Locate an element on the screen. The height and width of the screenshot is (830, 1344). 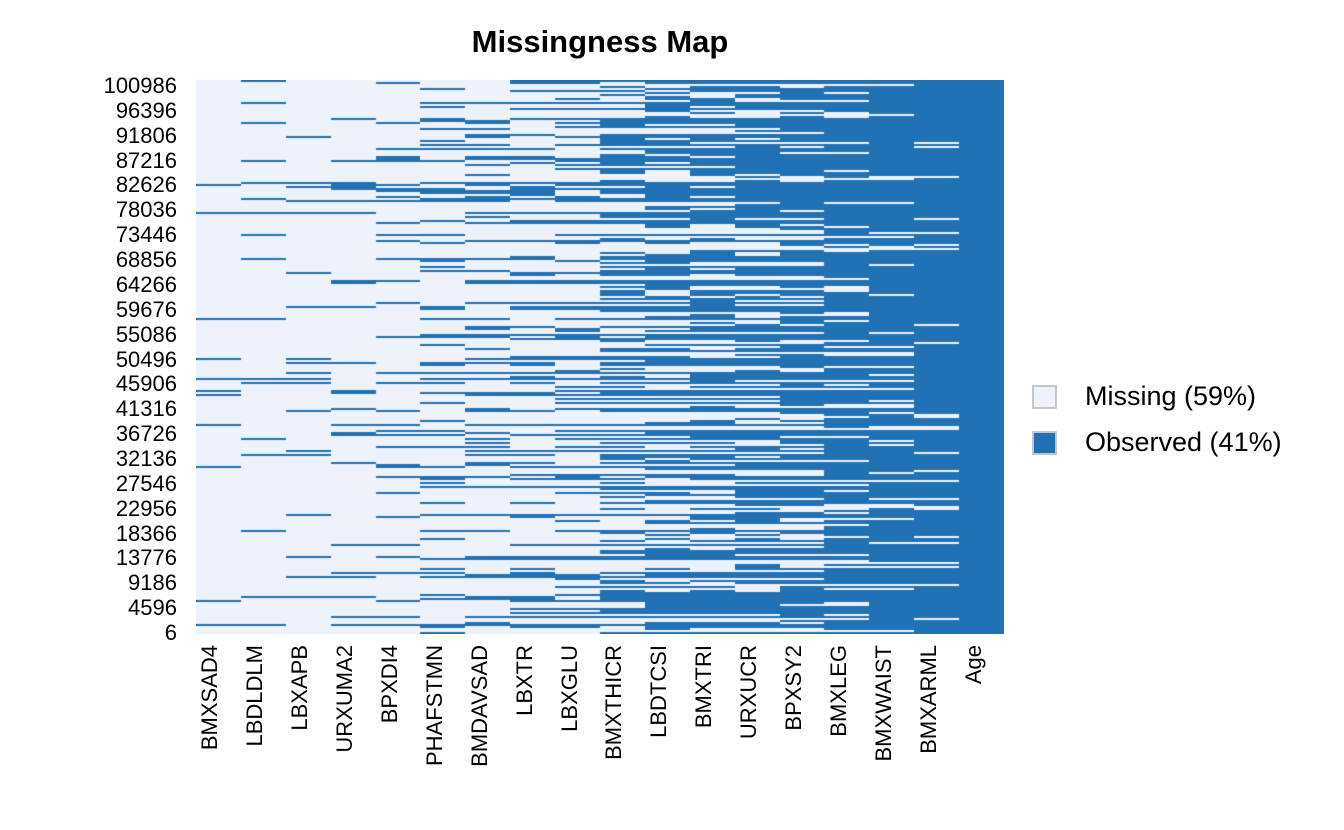
y-tick-label: 6 is located at coordinates (170, 632).